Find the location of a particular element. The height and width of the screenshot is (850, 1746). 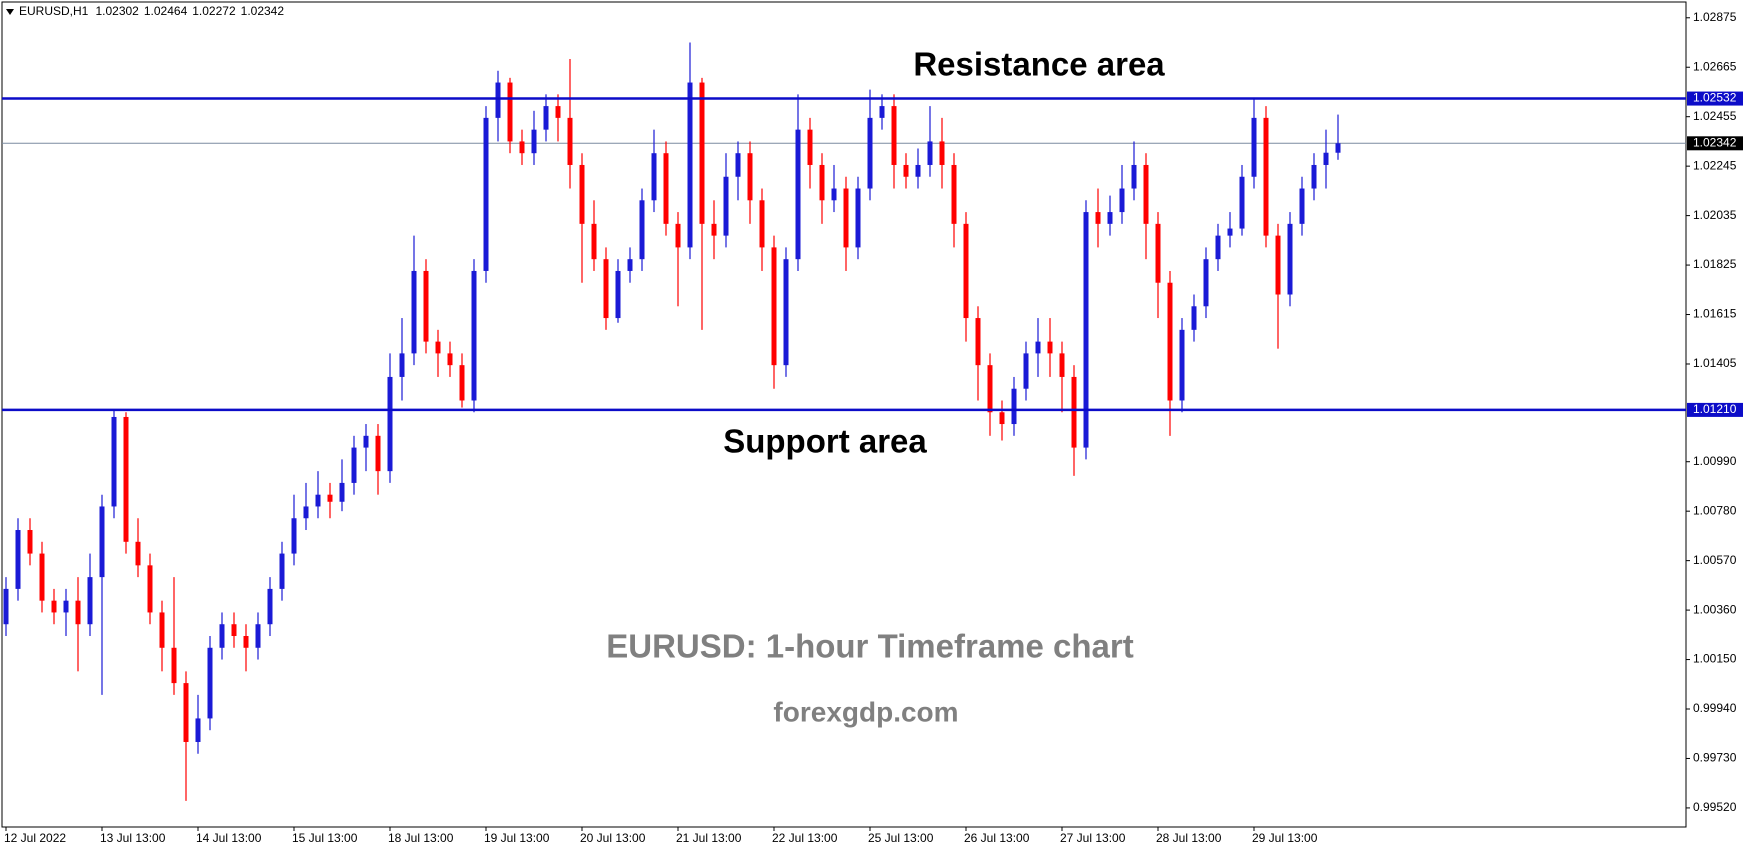

x-tick-label: 22 Jul 13:00 is located at coordinates (805, 838).